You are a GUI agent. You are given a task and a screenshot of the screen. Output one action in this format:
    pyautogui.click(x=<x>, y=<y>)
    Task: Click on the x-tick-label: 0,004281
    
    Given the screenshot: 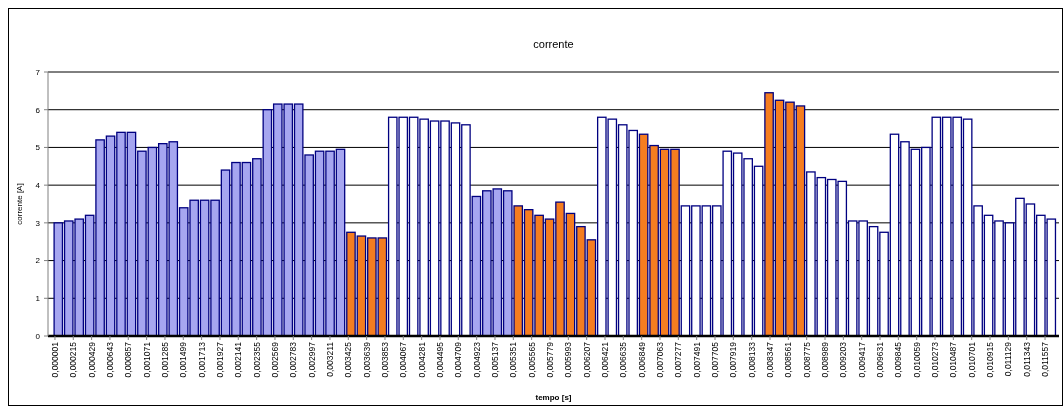 What is the action you would take?
    pyautogui.click(x=421, y=359)
    